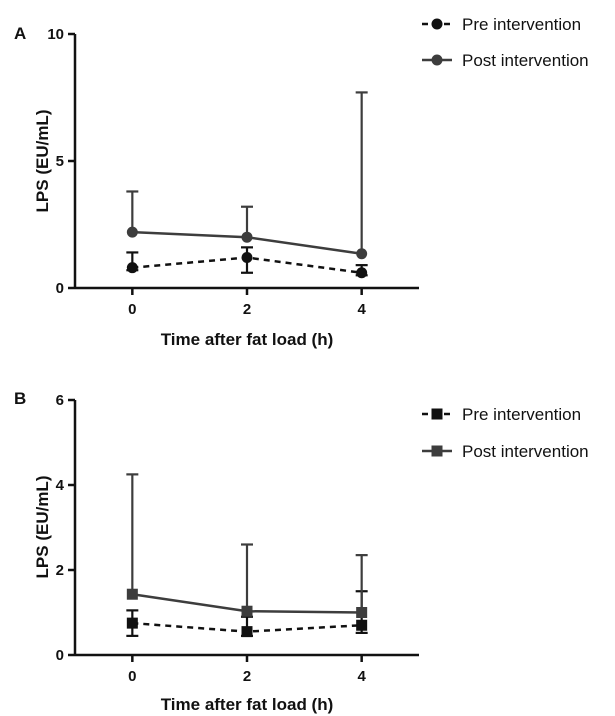 The width and height of the screenshot is (615, 716). I want to click on y-tick-label: 10, so click(55, 34).